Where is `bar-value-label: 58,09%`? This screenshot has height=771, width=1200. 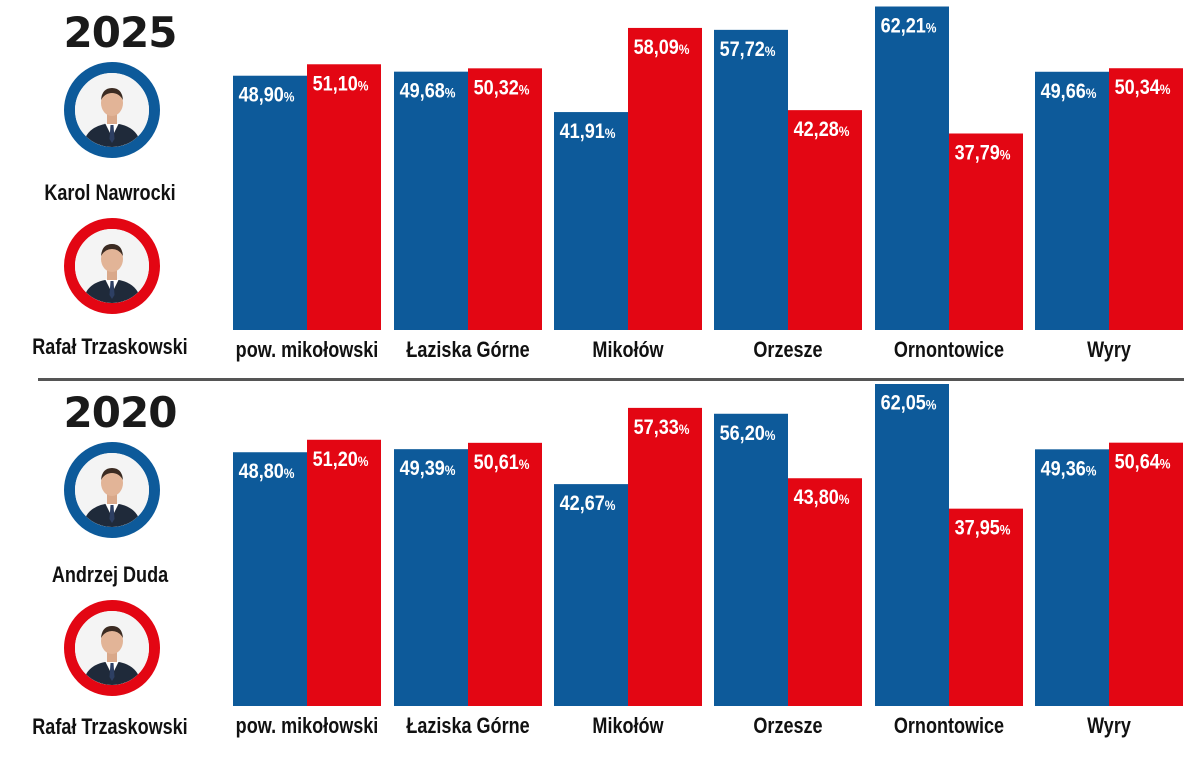 bar-value-label: 58,09% is located at coordinates (662, 48).